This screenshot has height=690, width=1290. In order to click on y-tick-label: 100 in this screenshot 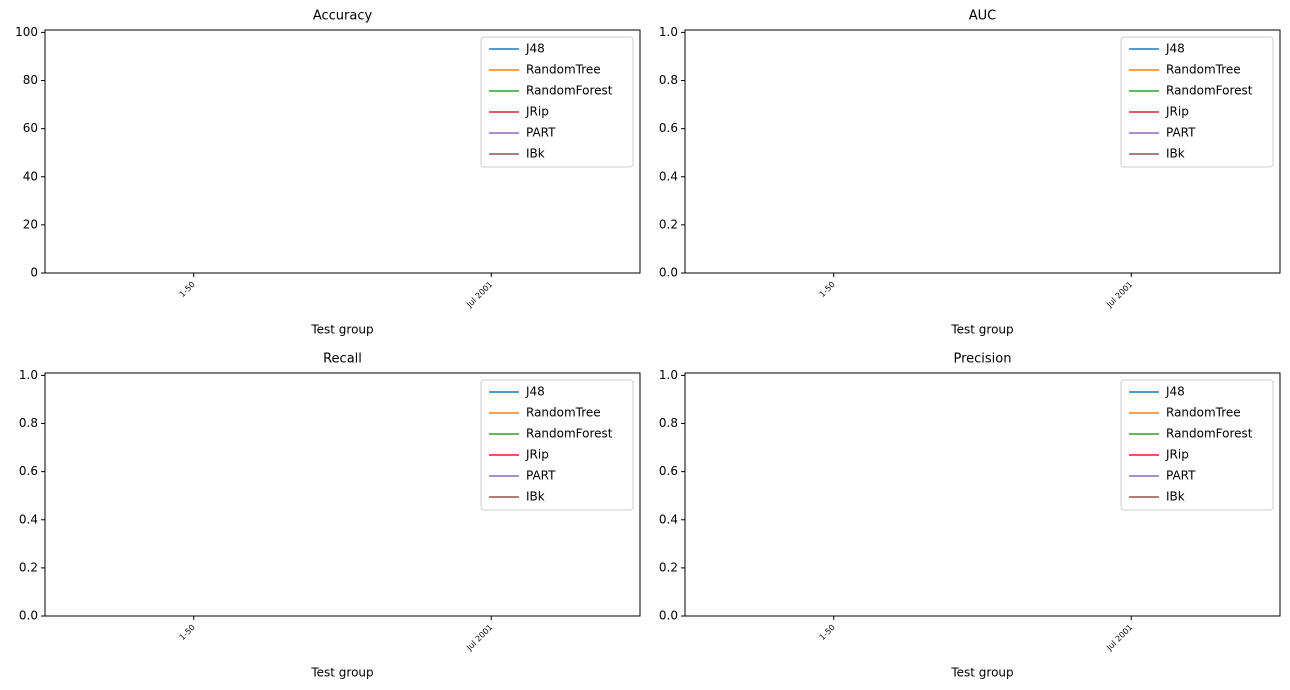, I will do `click(26, 32)`.